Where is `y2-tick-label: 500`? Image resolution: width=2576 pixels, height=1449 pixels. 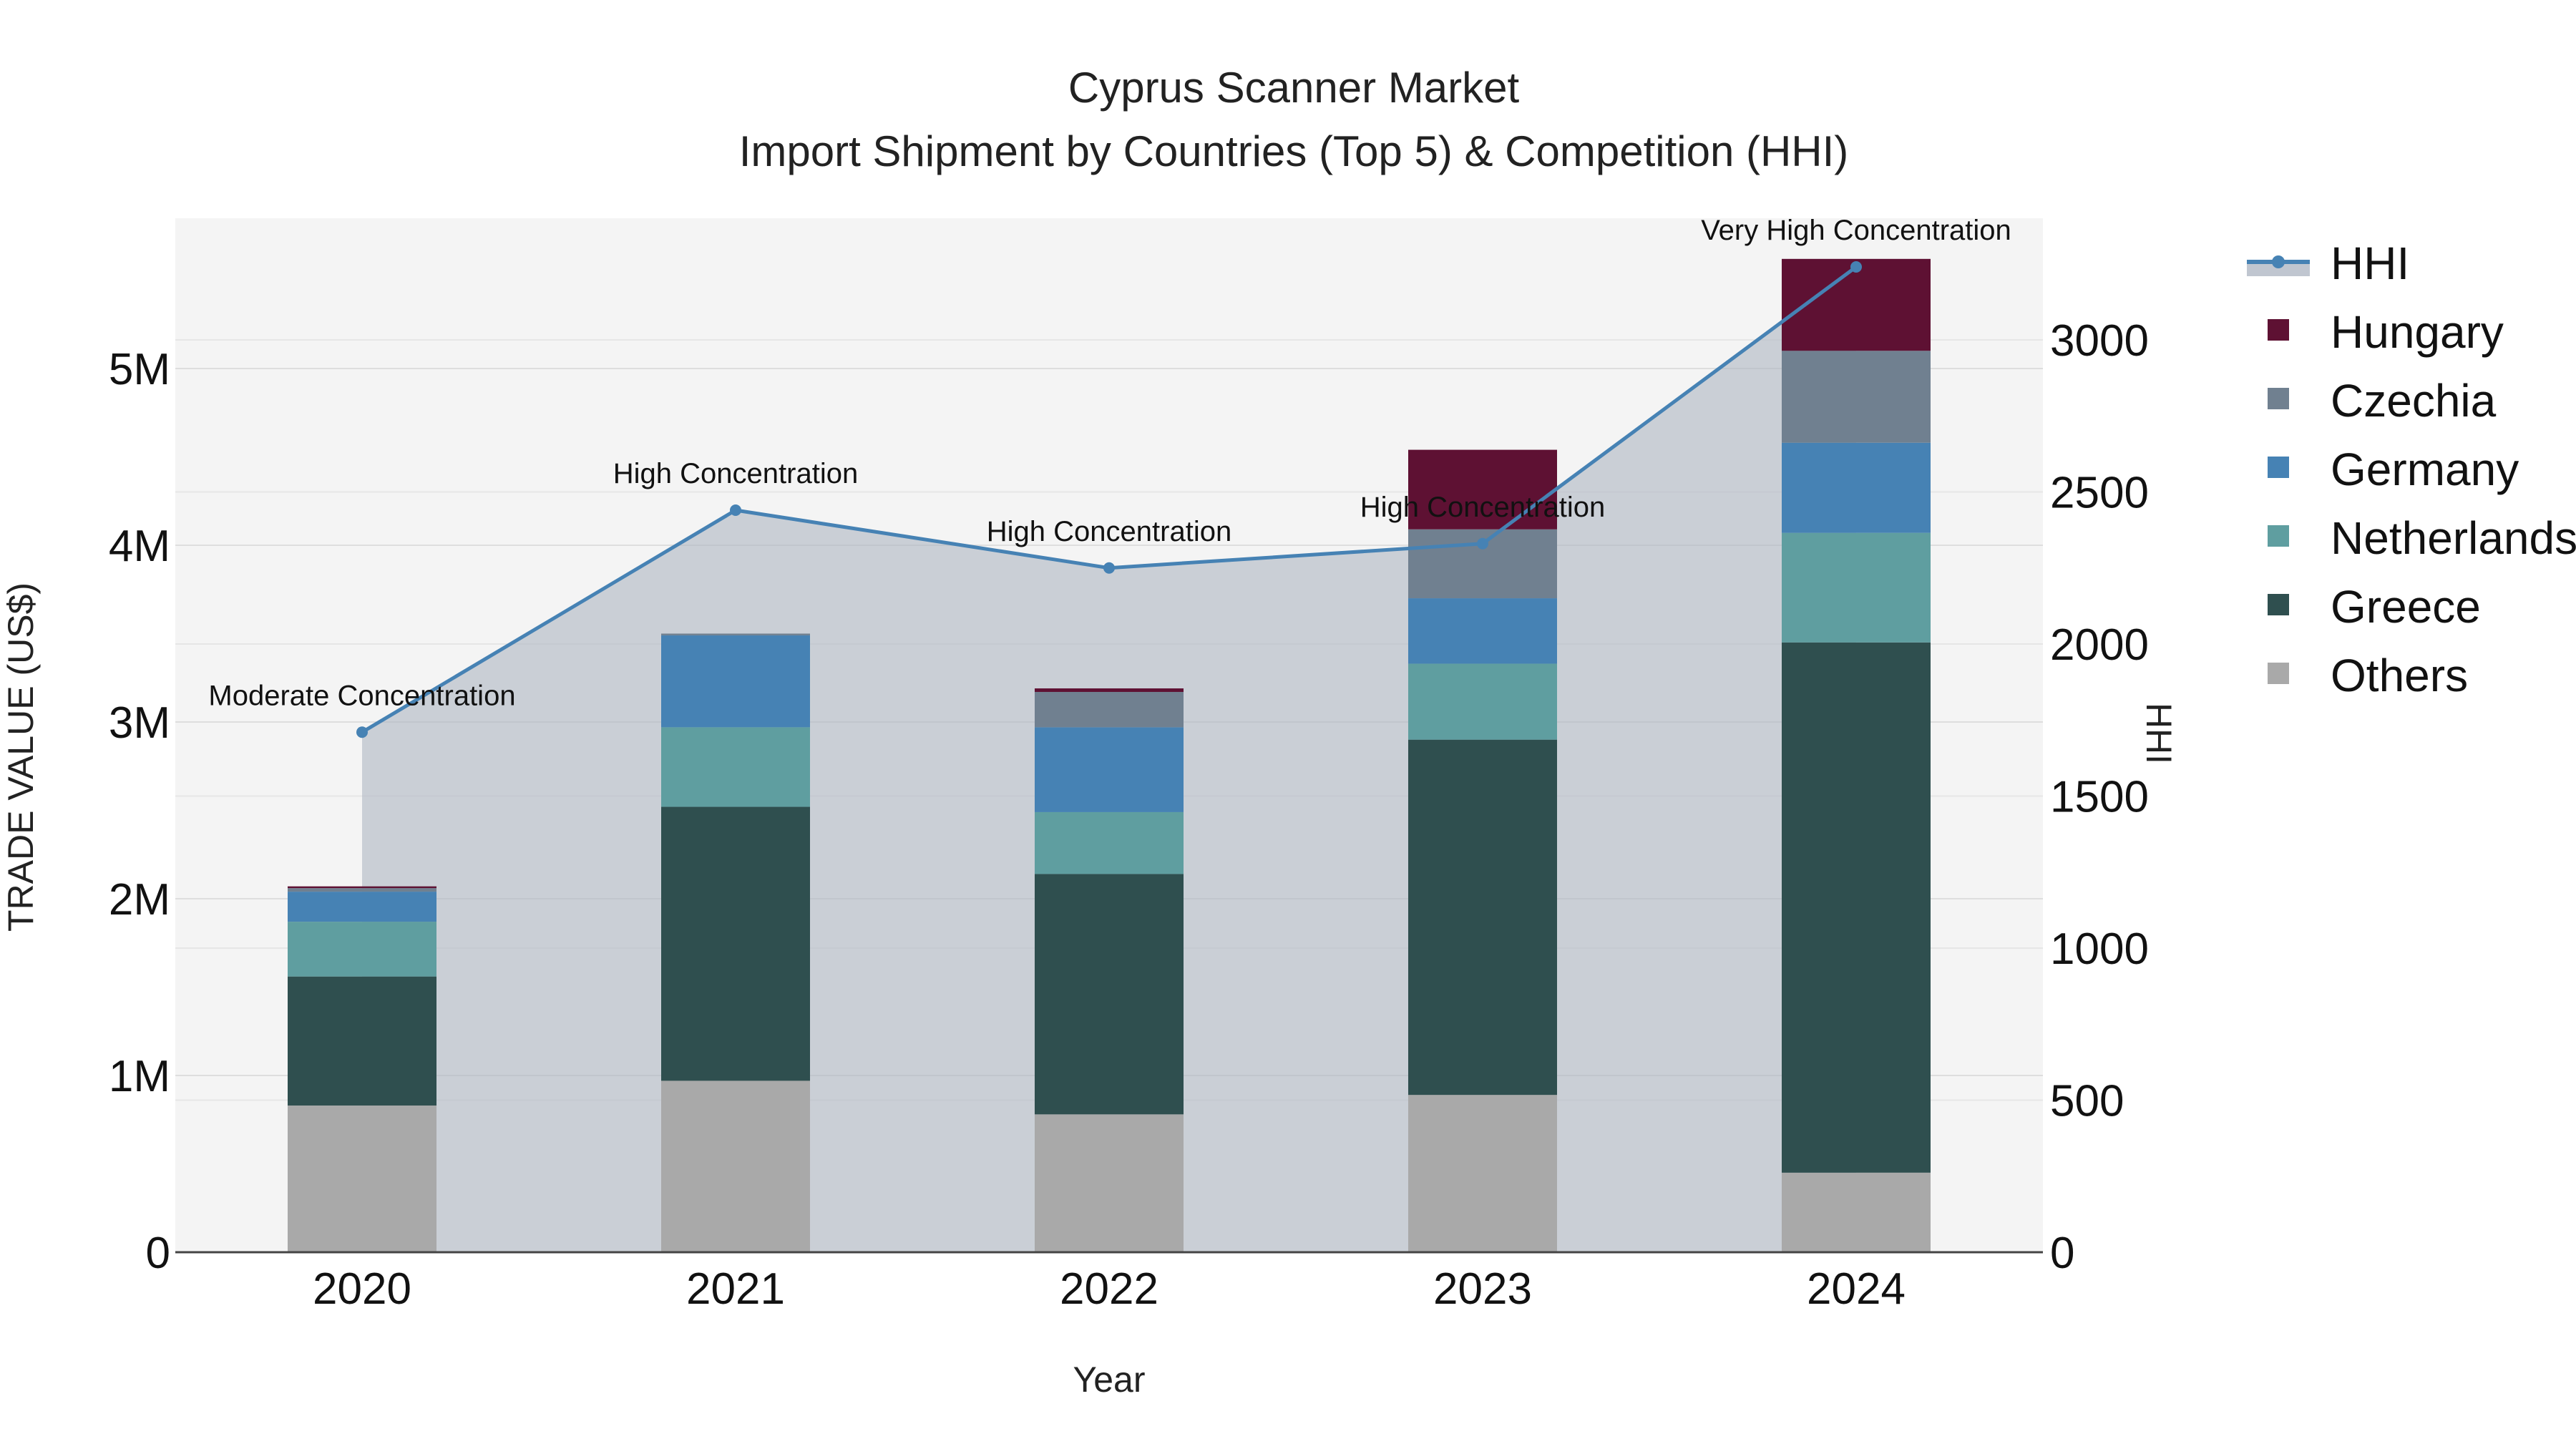
y2-tick-label: 500 is located at coordinates (2087, 1101).